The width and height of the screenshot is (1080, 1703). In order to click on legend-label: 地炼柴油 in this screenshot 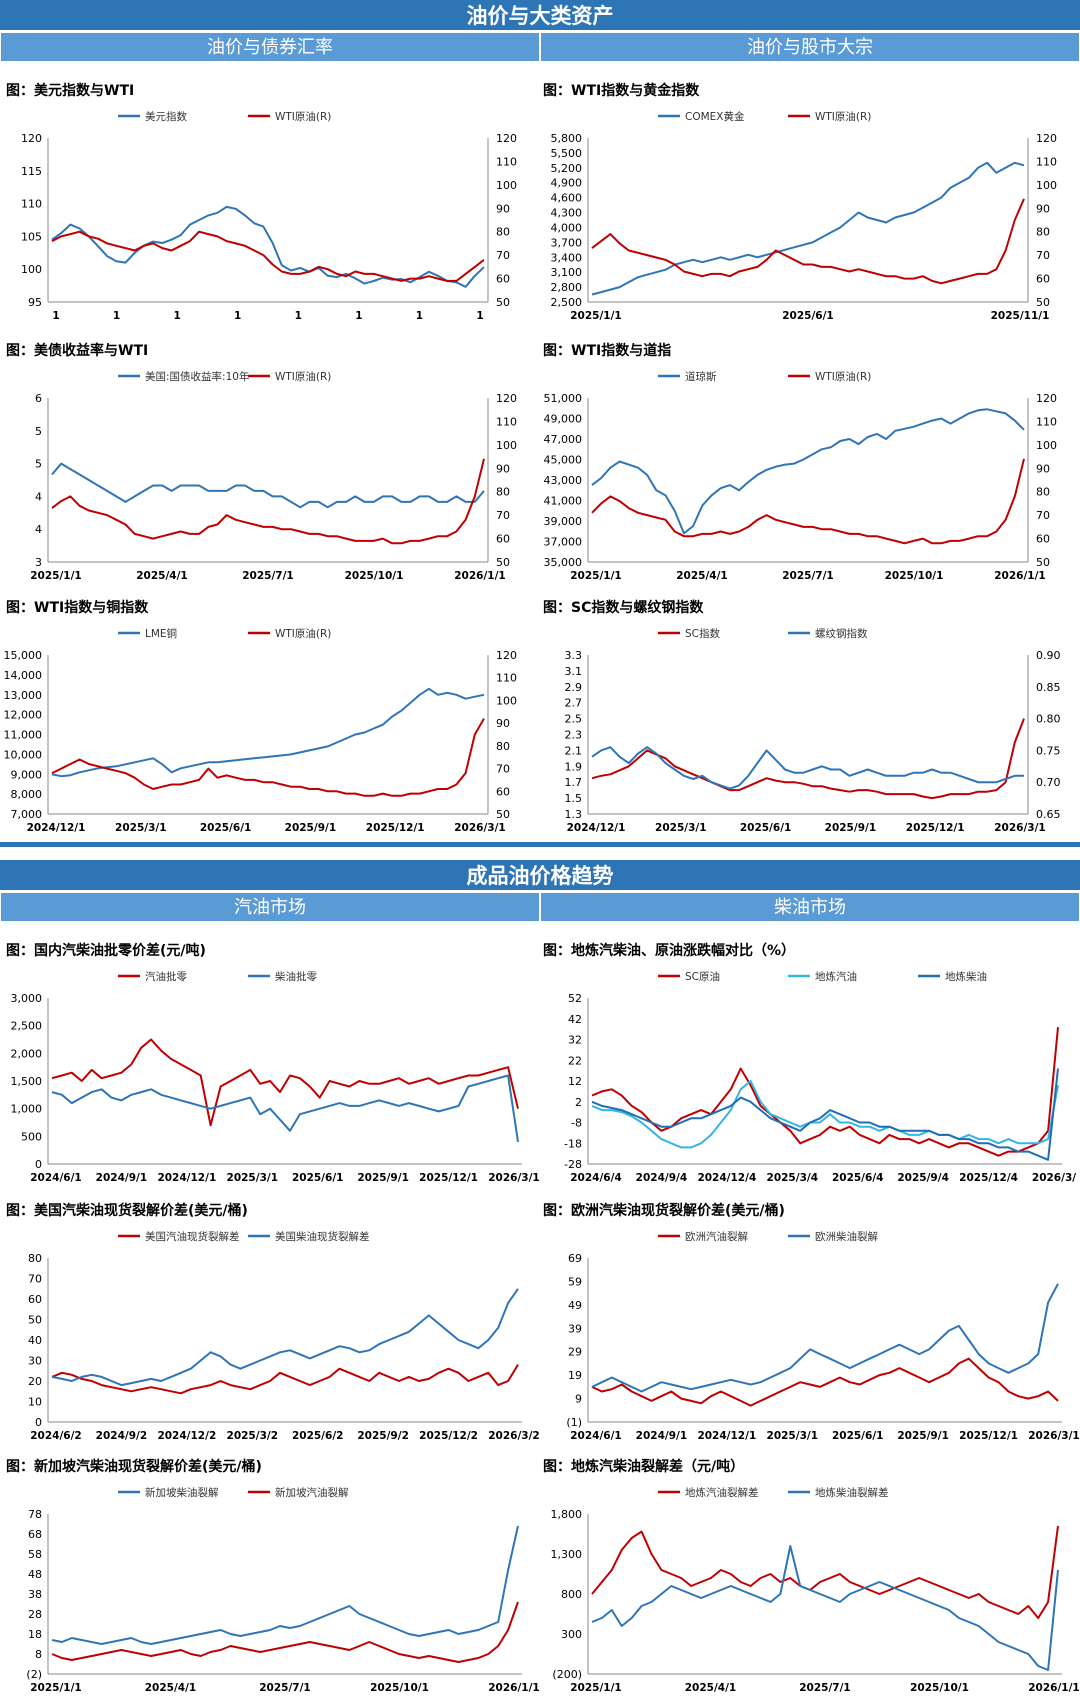, I will do `click(966, 976)`.